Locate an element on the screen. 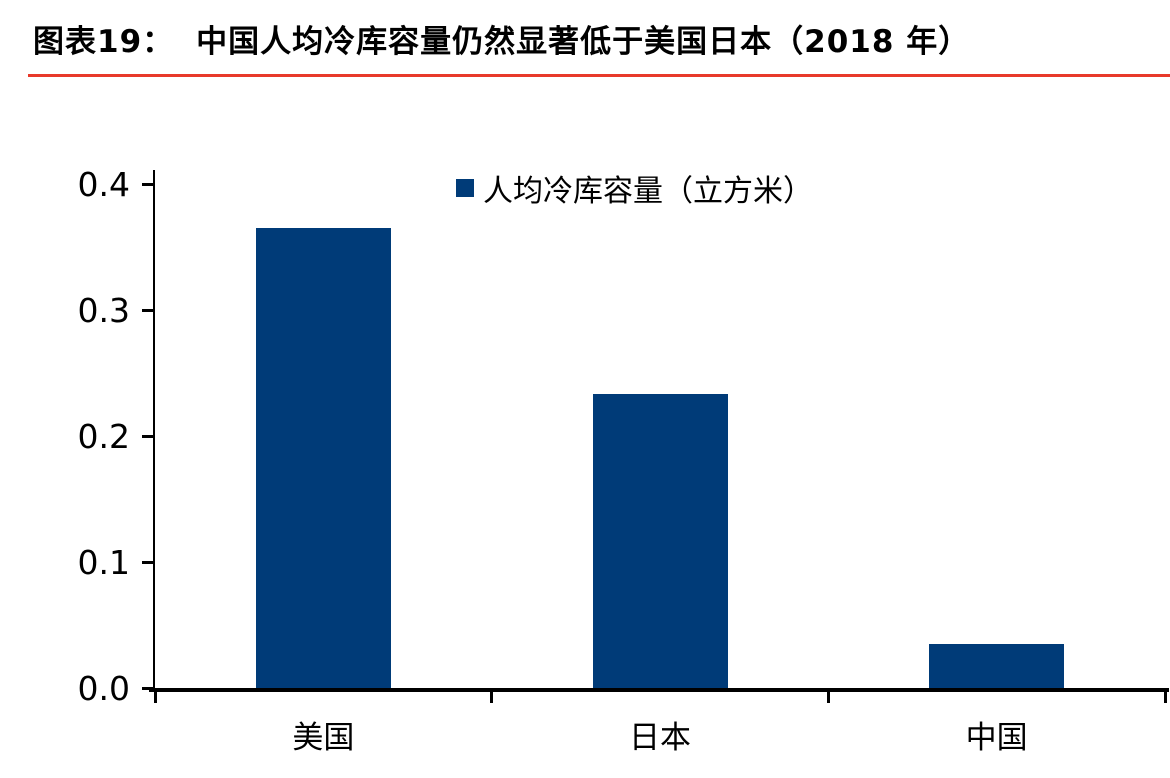 This screenshot has width=1170, height=778. x-category-label: 美国 is located at coordinates (323, 738).